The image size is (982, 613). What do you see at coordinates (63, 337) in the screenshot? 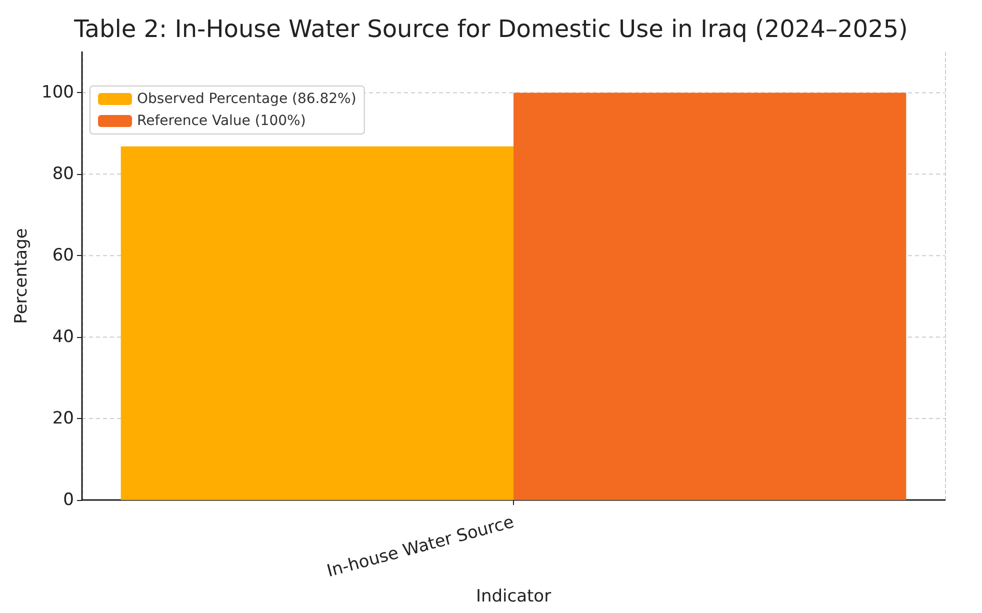
I see `y-tick-label: 40` at bounding box center [63, 337].